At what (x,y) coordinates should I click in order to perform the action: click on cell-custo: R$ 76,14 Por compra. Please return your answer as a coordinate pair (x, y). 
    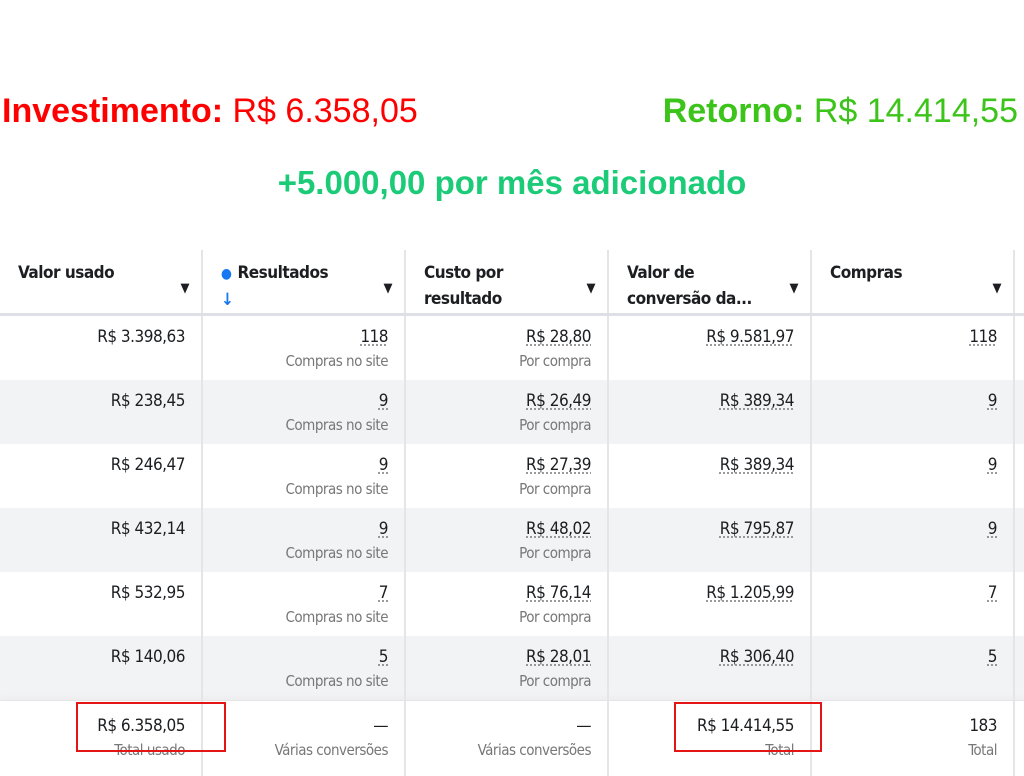
    Looking at the image, I should click on (507, 604).